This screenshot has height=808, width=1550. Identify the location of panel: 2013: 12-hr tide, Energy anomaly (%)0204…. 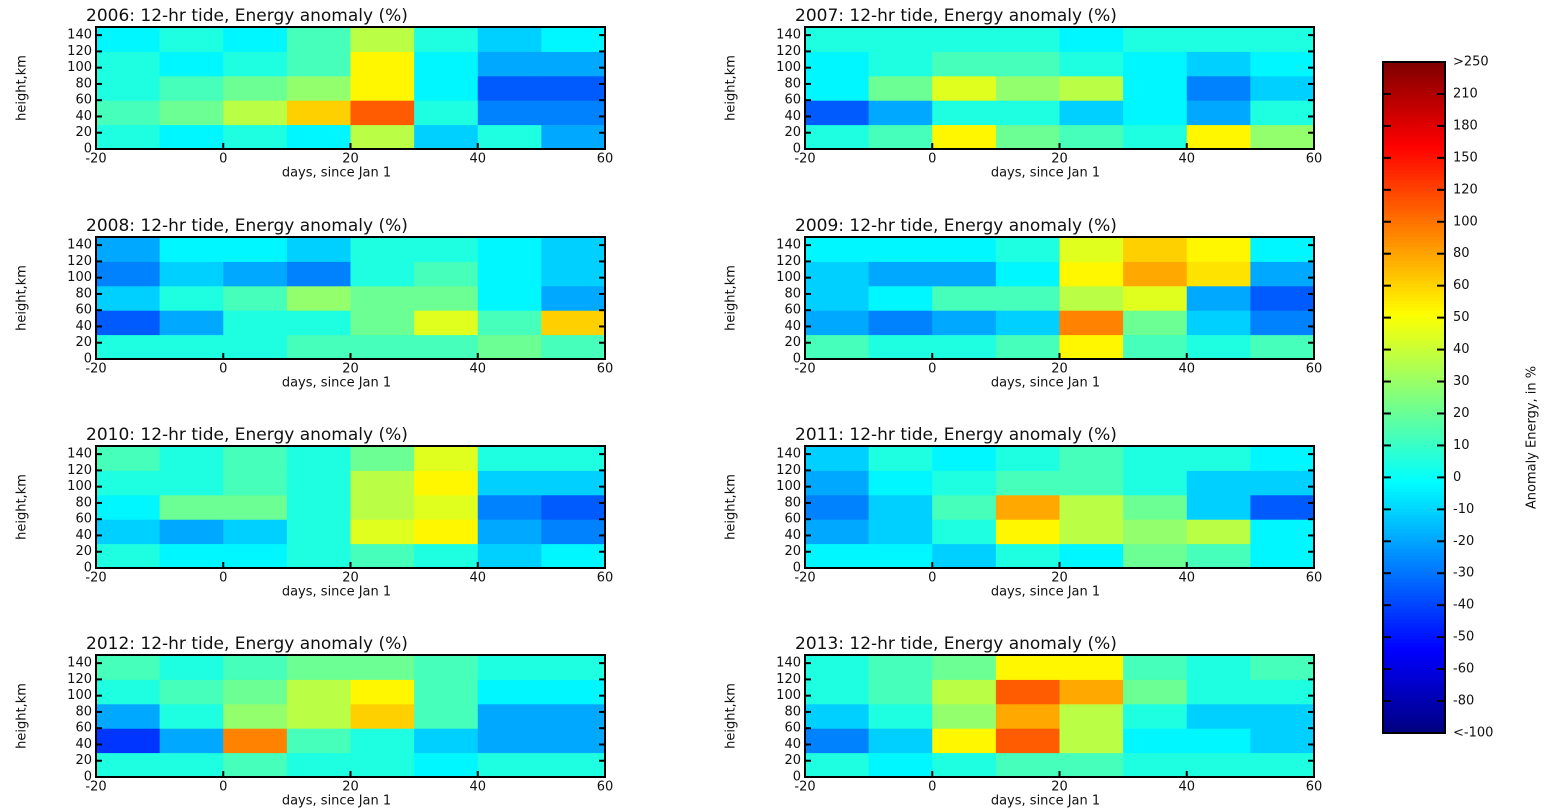
(1023, 721).